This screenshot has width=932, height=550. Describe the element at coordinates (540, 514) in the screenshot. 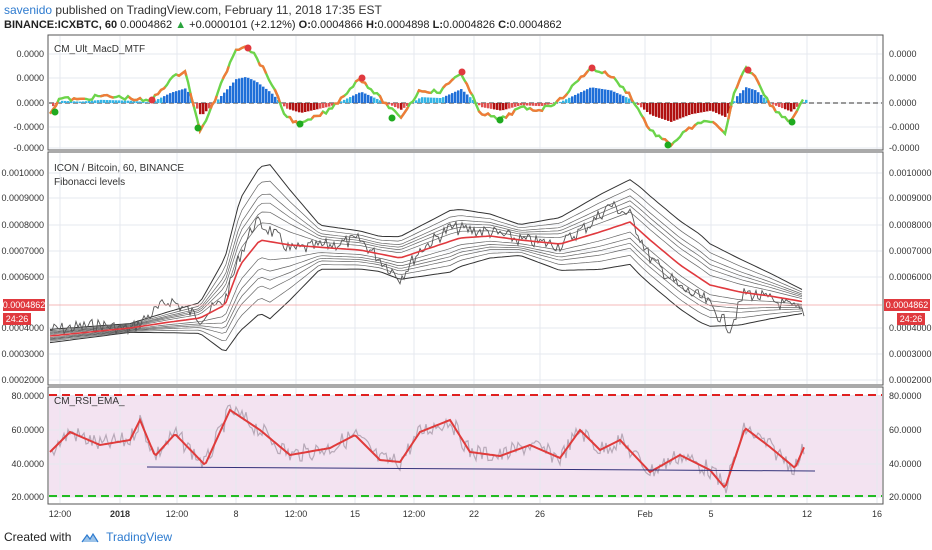

I see `time-tick: 26` at that location.